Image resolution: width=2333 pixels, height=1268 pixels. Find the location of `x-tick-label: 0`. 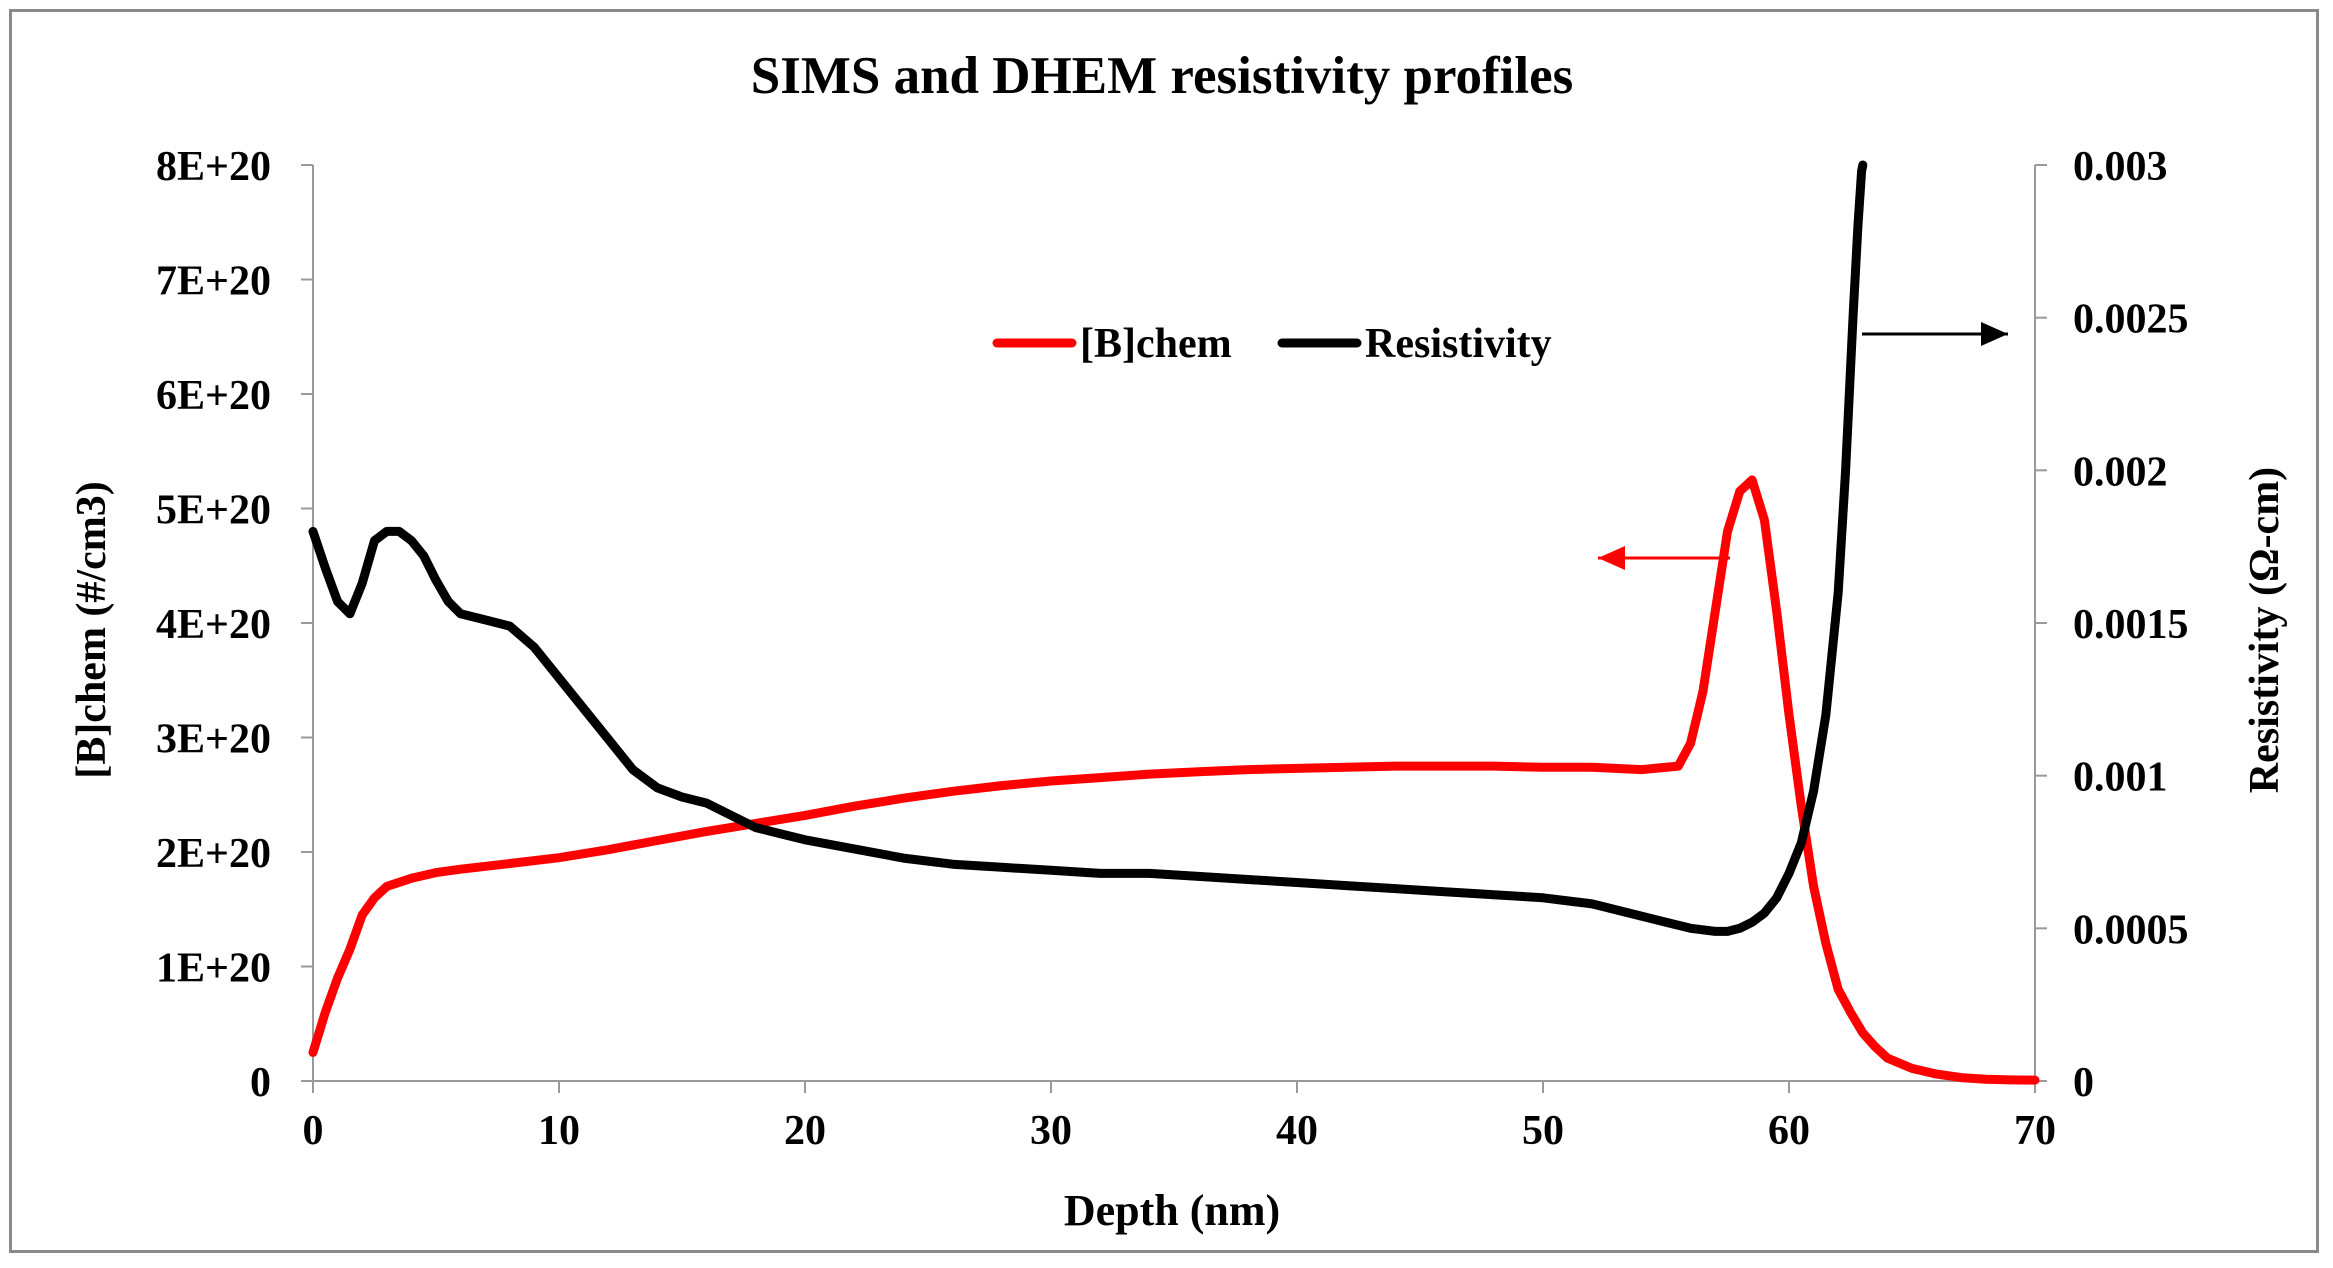

x-tick-label: 0 is located at coordinates (313, 1131).